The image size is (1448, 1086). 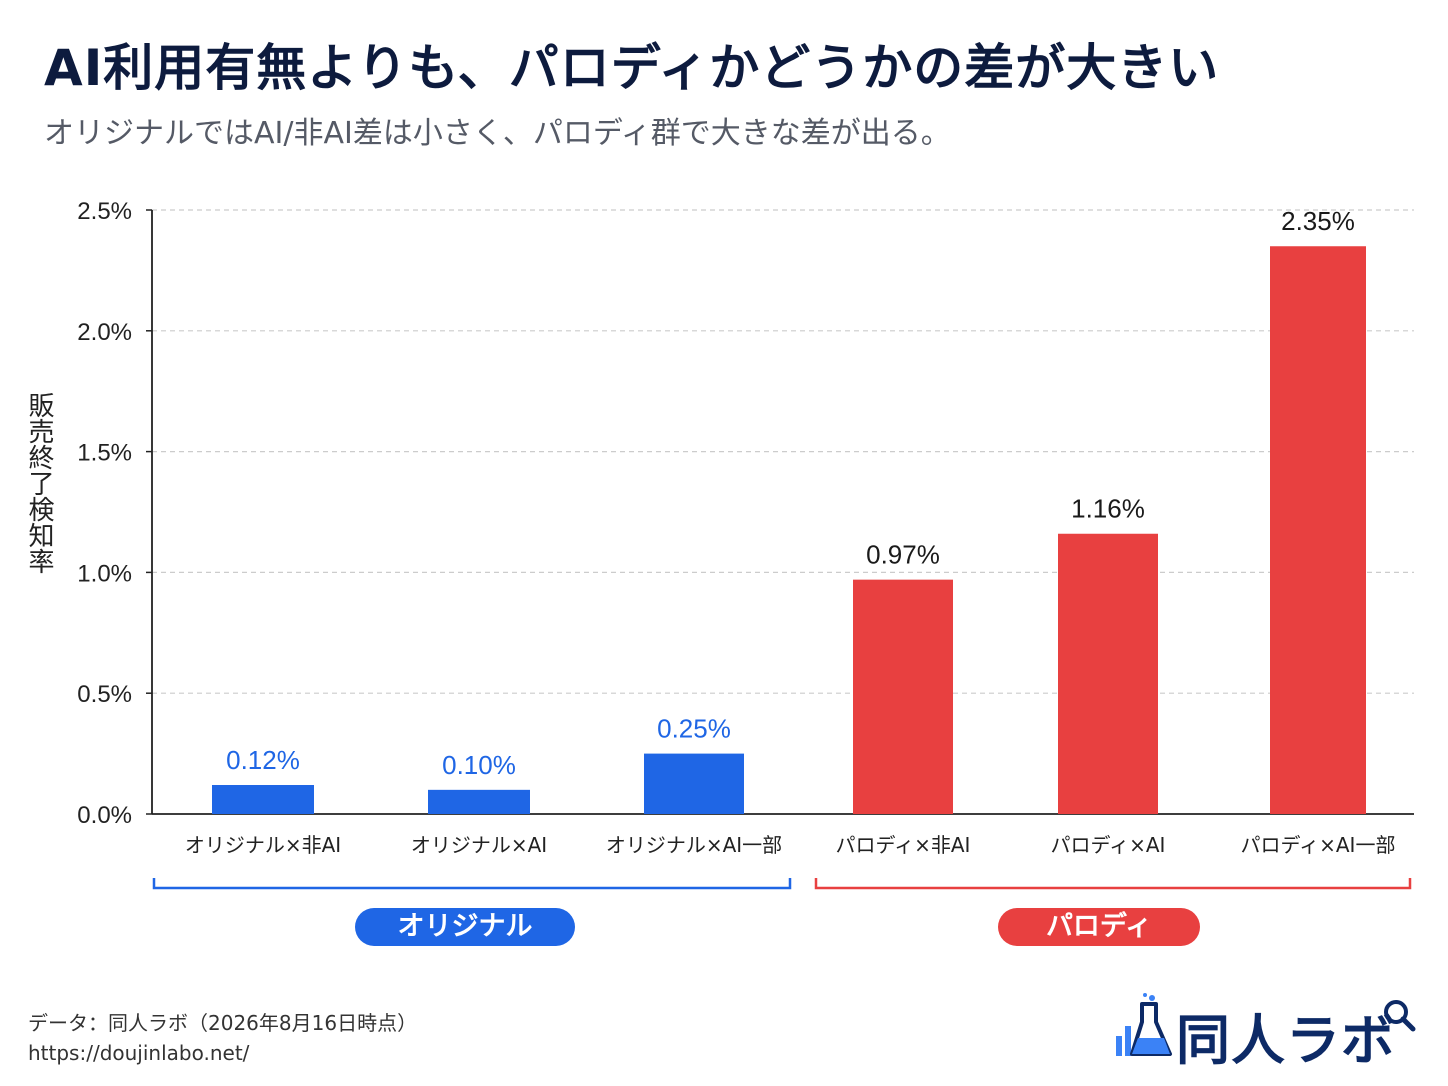 I want to click on group-bracket-original, so click(x=472, y=884).